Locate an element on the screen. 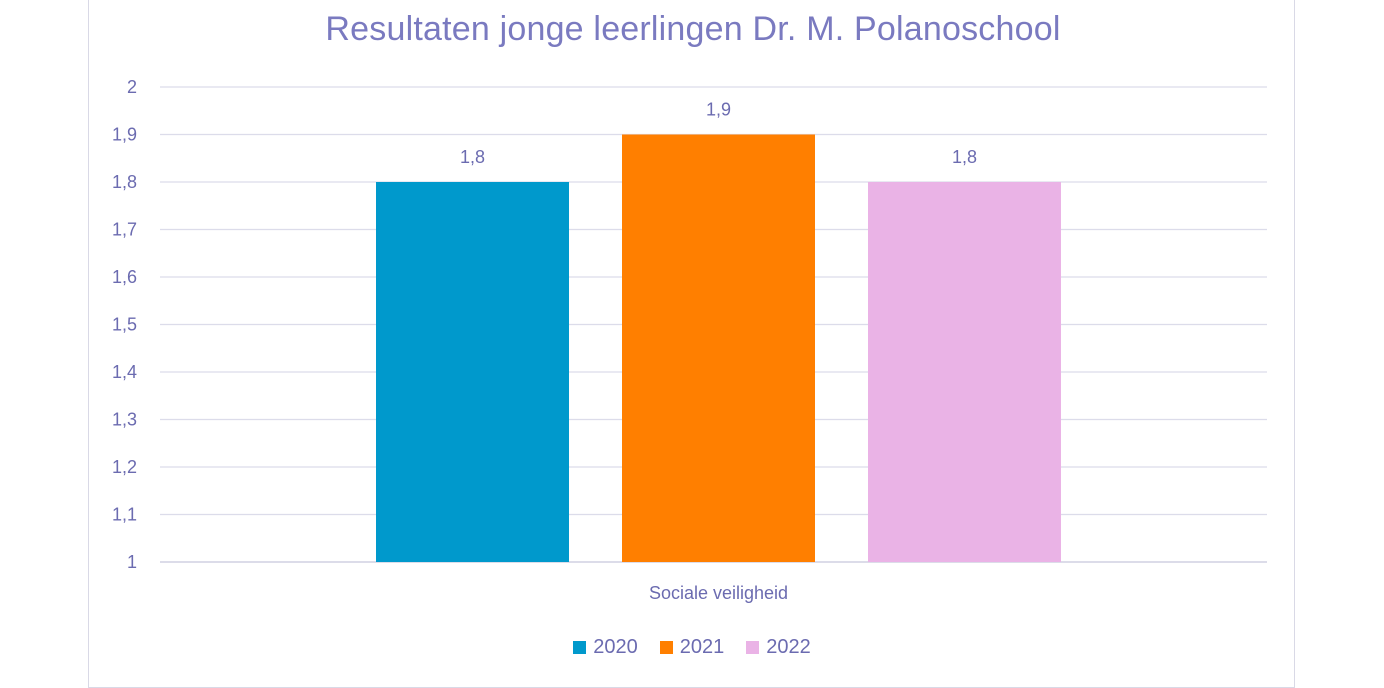  legend-swatch-2020 is located at coordinates (580, 647).